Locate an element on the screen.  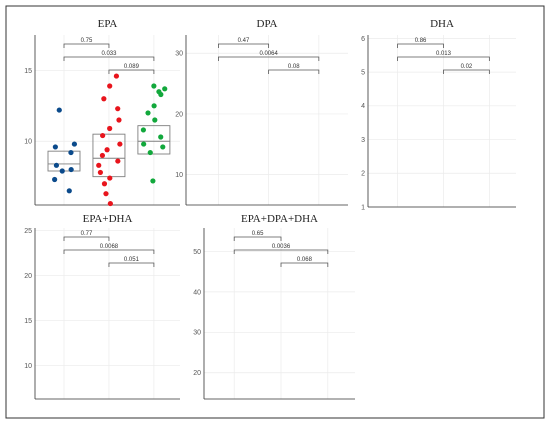
y-tick-label: 4 is located at coordinates (363, 106).